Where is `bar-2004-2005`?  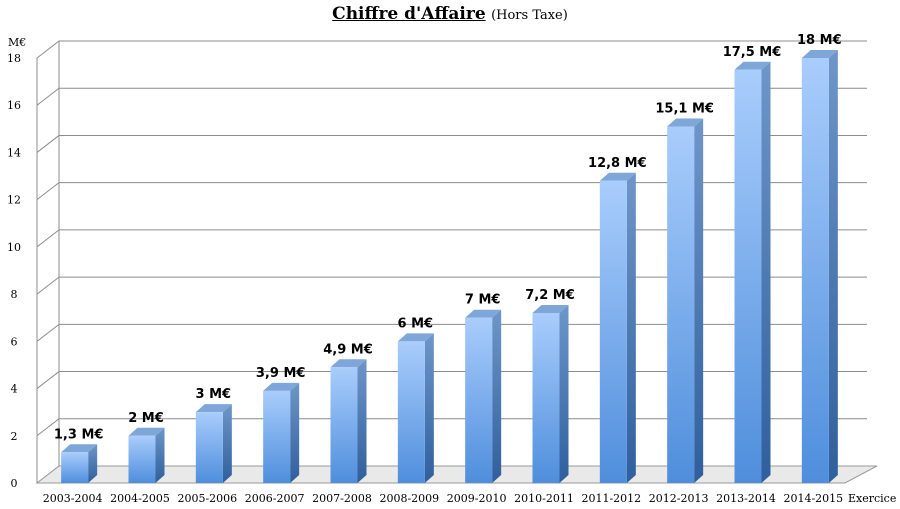 bar-2004-2005 is located at coordinates (146, 455).